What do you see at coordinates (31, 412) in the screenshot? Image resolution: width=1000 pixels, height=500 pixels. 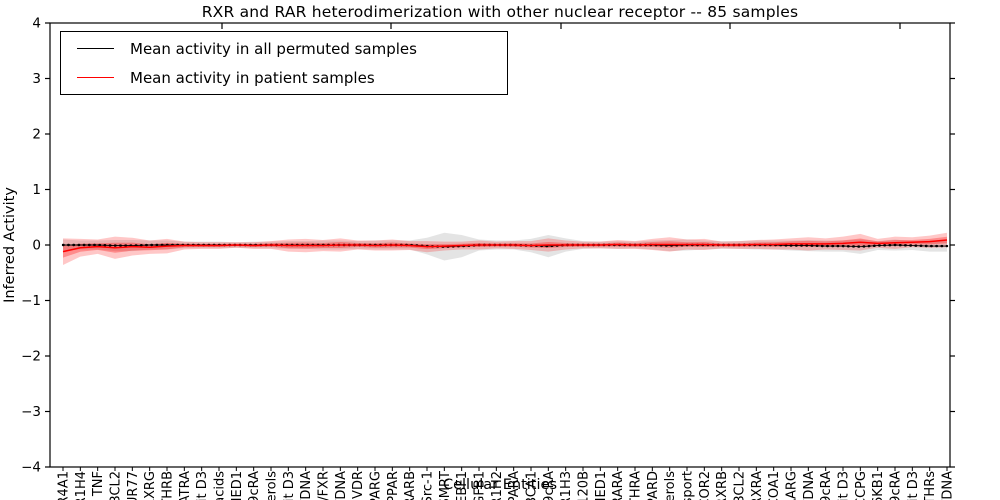 I see `y-tick-label: −3` at bounding box center [31, 412].